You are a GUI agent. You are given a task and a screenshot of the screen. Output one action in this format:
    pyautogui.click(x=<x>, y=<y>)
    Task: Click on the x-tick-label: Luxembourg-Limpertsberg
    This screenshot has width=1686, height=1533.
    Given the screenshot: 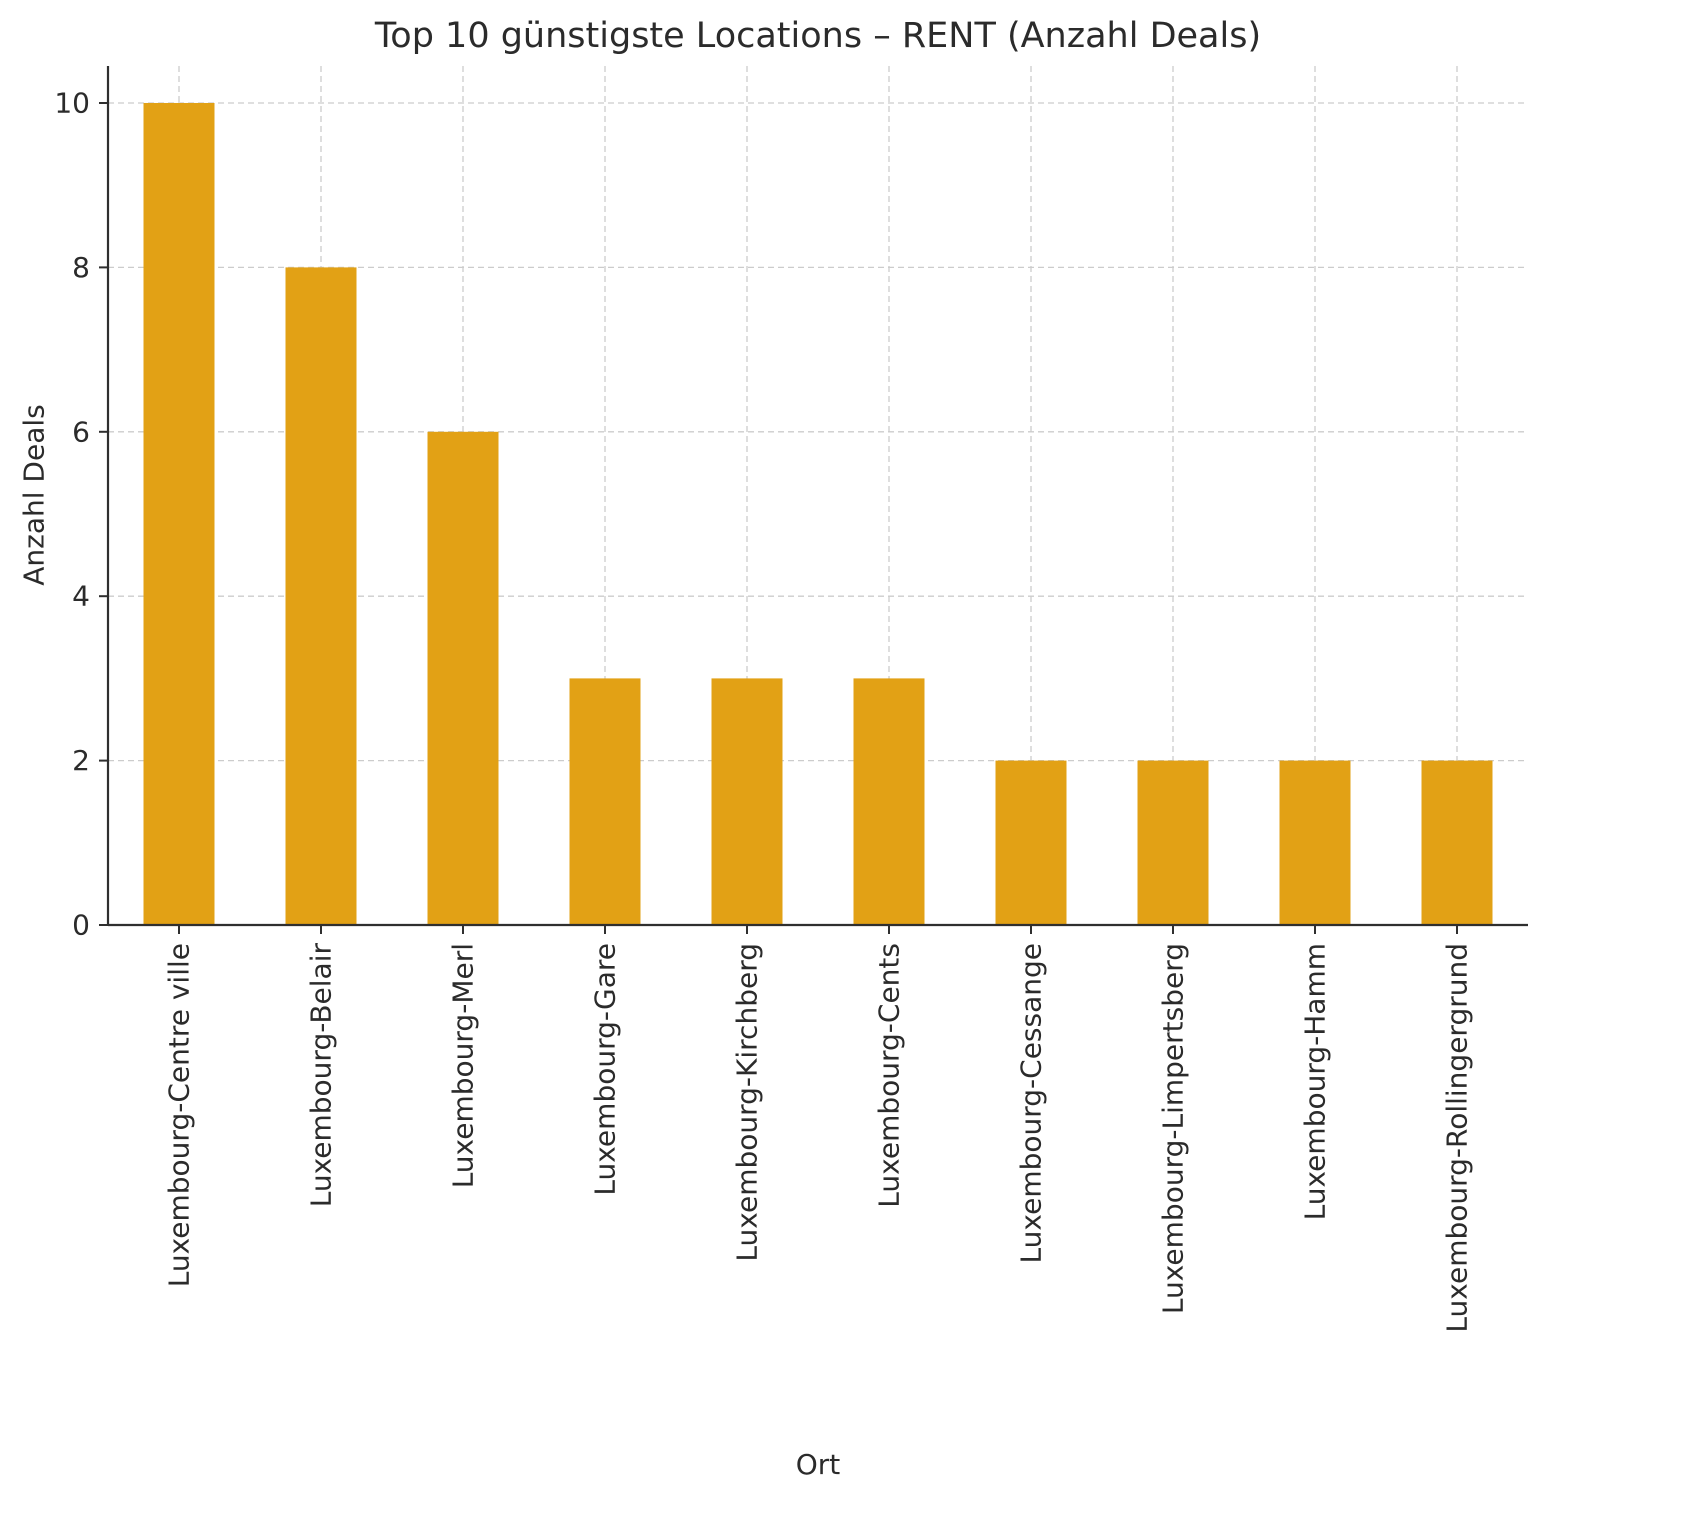 What is the action you would take?
    pyautogui.click(x=1173, y=1128)
    